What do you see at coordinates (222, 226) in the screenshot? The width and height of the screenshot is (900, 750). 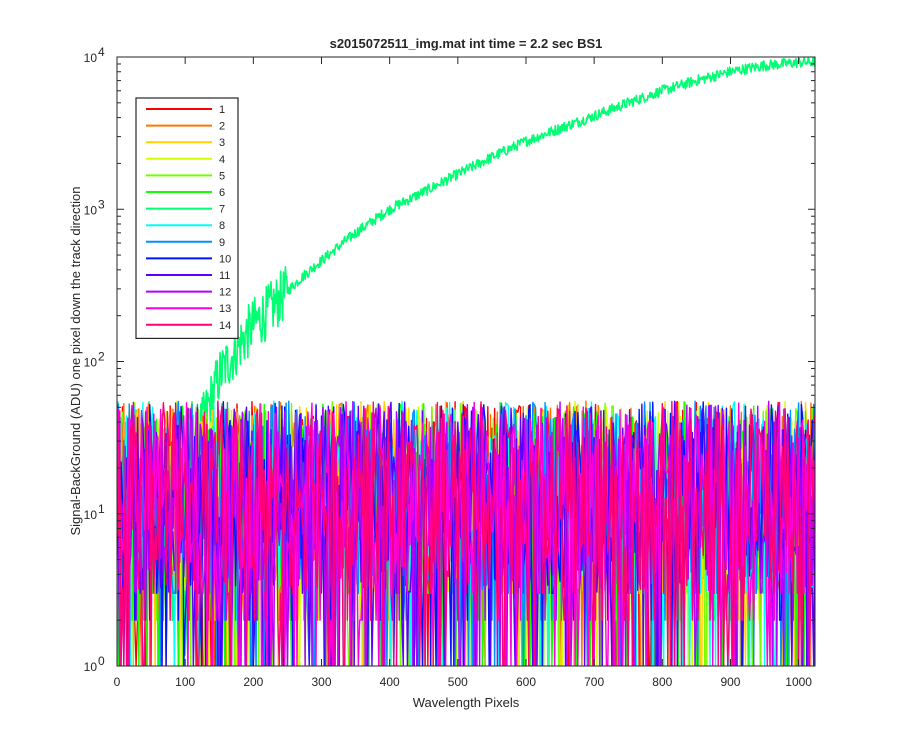 I see `legend-label-8: 8` at bounding box center [222, 226].